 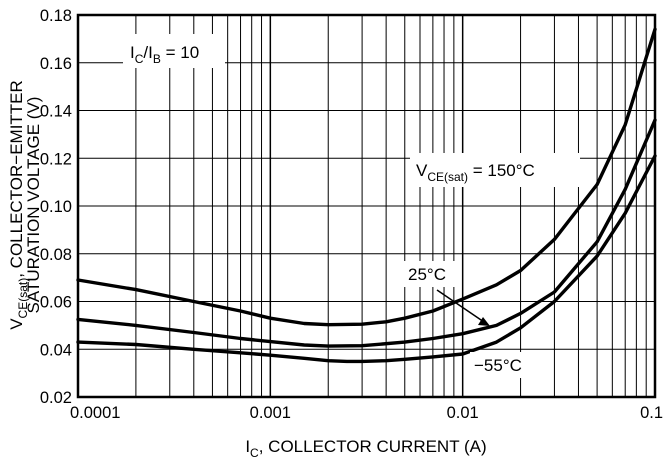 What do you see at coordinates (366, 413) in the screenshot?
I see `x-tick-labels: 0.0001 0.001 0.01 0.1` at bounding box center [366, 413].